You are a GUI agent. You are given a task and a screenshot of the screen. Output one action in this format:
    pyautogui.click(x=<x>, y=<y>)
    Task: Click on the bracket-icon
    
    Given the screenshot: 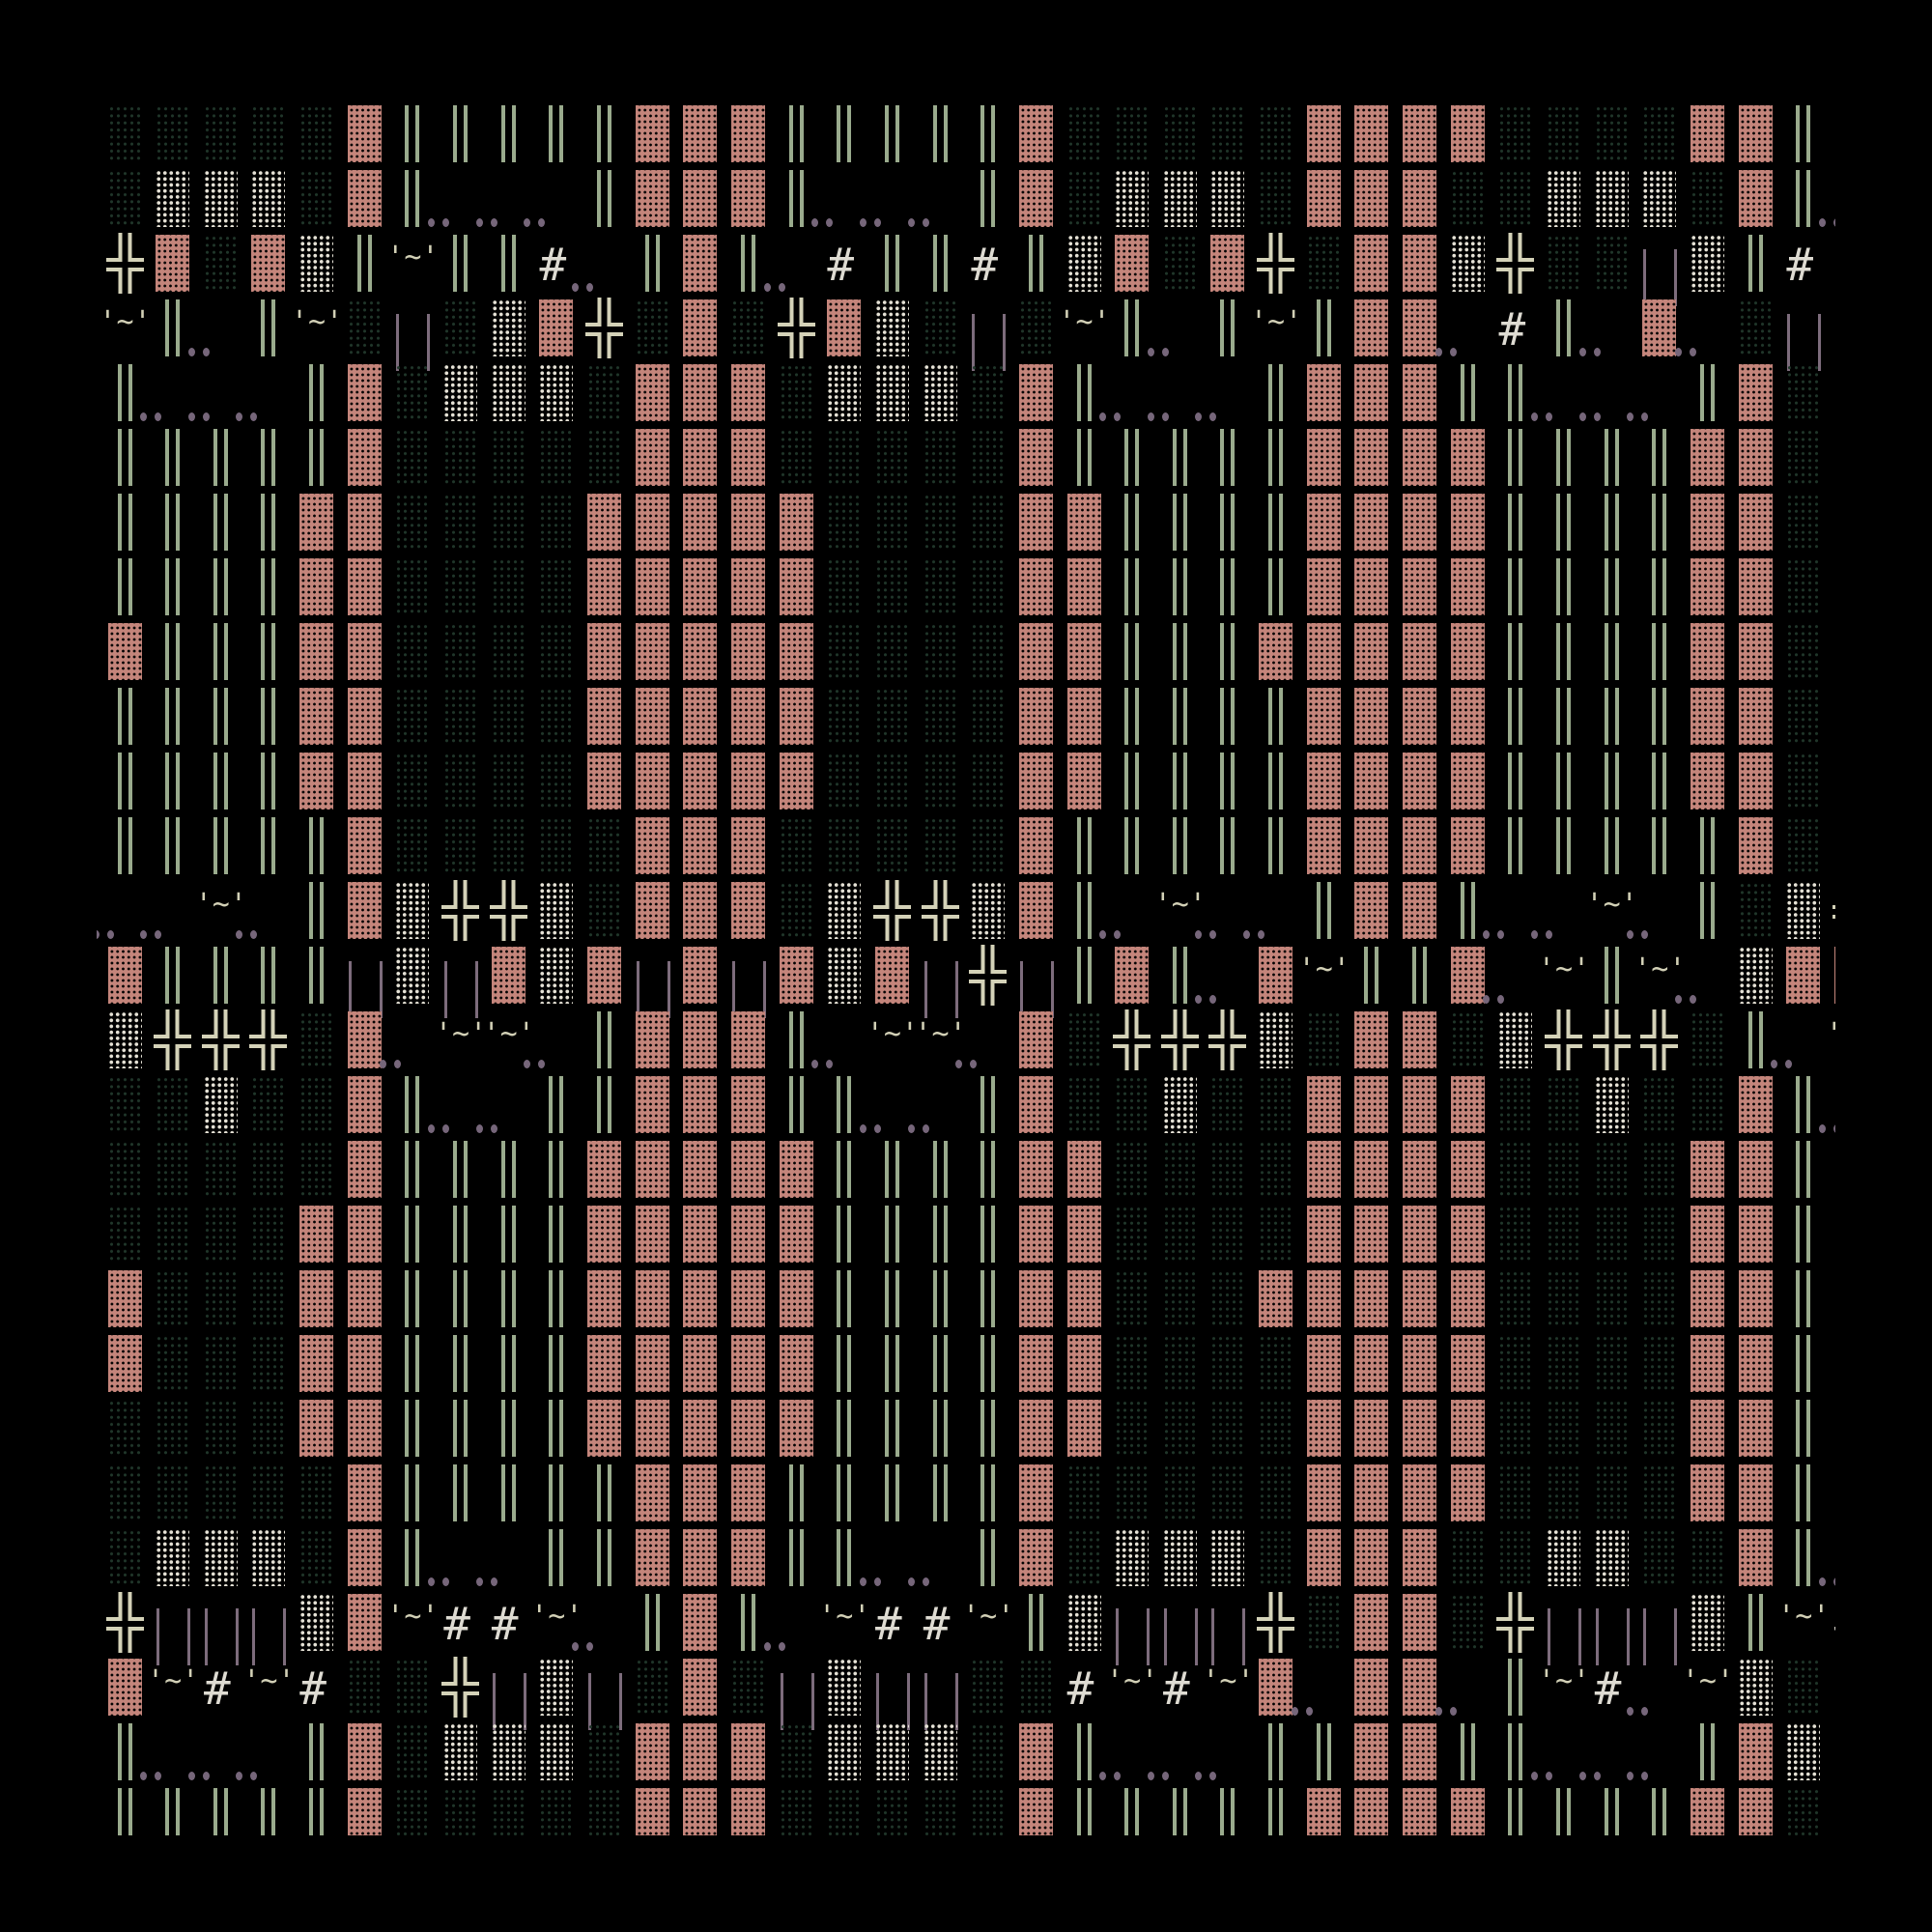 What is the action you would take?
    pyautogui.click(x=605, y=1701)
    